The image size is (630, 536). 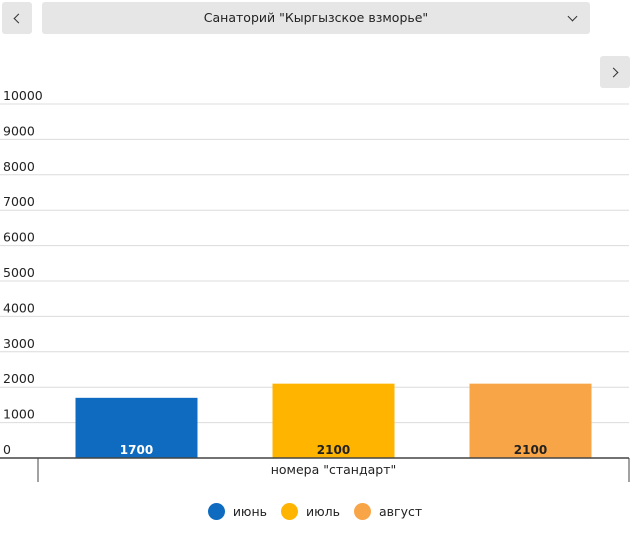 I want to click on y-tick-label: 5000, so click(x=19, y=272).